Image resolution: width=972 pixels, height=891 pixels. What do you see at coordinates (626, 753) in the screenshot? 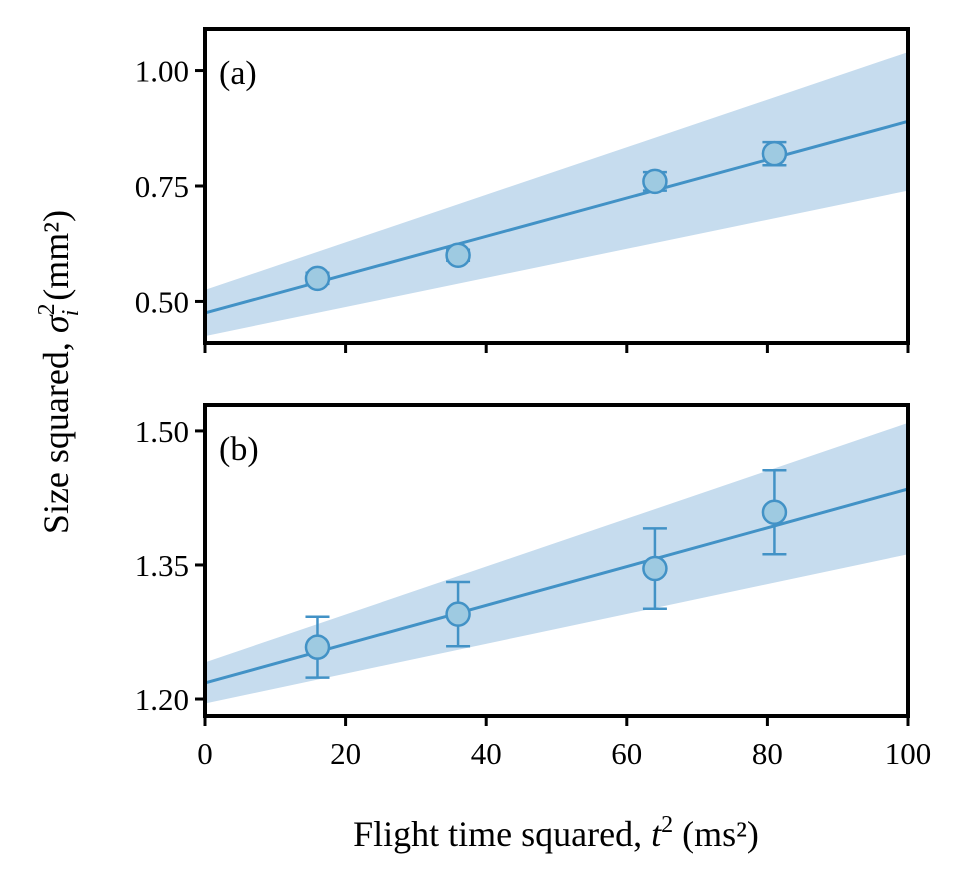
I see `x-tick-label: 60` at bounding box center [626, 753].